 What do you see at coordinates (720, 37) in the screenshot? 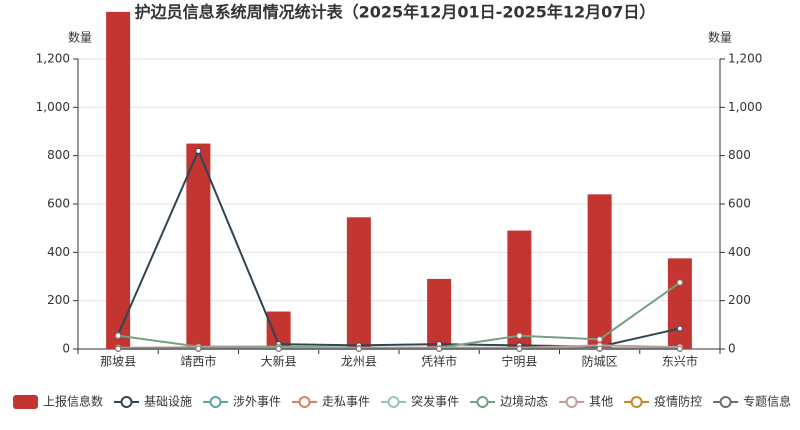
I see `y2-axis-label: 数量` at bounding box center [720, 37].